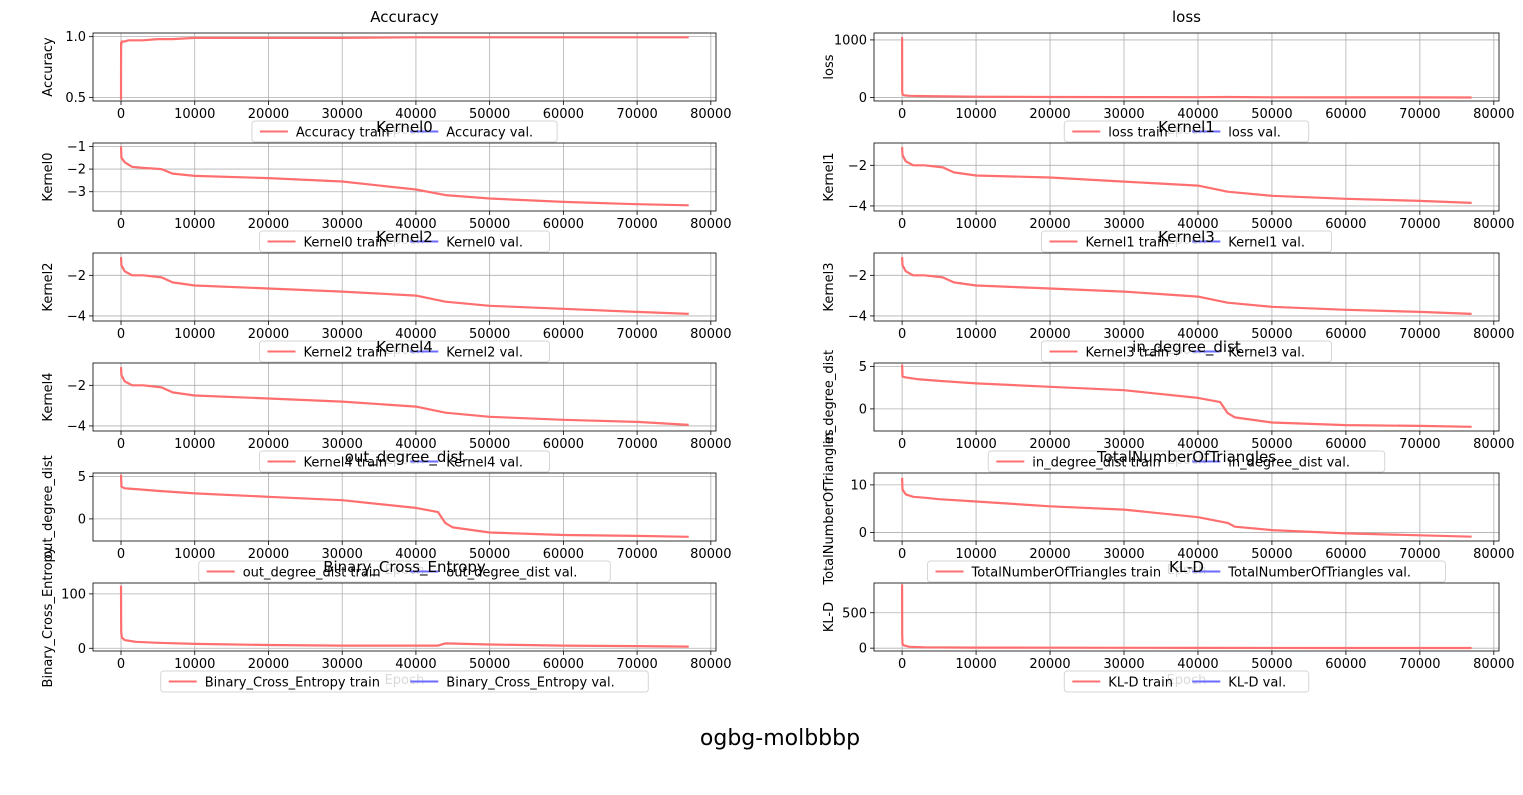 The width and height of the screenshot is (1523, 795). I want to click on legend-label: Binary_Cross_Entropy train, so click(292, 683).